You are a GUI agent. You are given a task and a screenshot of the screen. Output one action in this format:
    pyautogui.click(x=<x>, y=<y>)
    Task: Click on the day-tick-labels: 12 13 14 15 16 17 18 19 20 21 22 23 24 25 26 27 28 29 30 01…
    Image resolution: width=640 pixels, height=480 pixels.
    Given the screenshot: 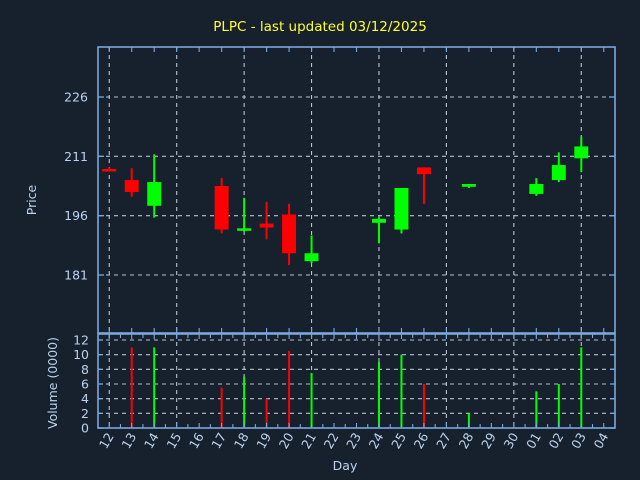 What is the action you would take?
    pyautogui.click(x=354, y=440)
    